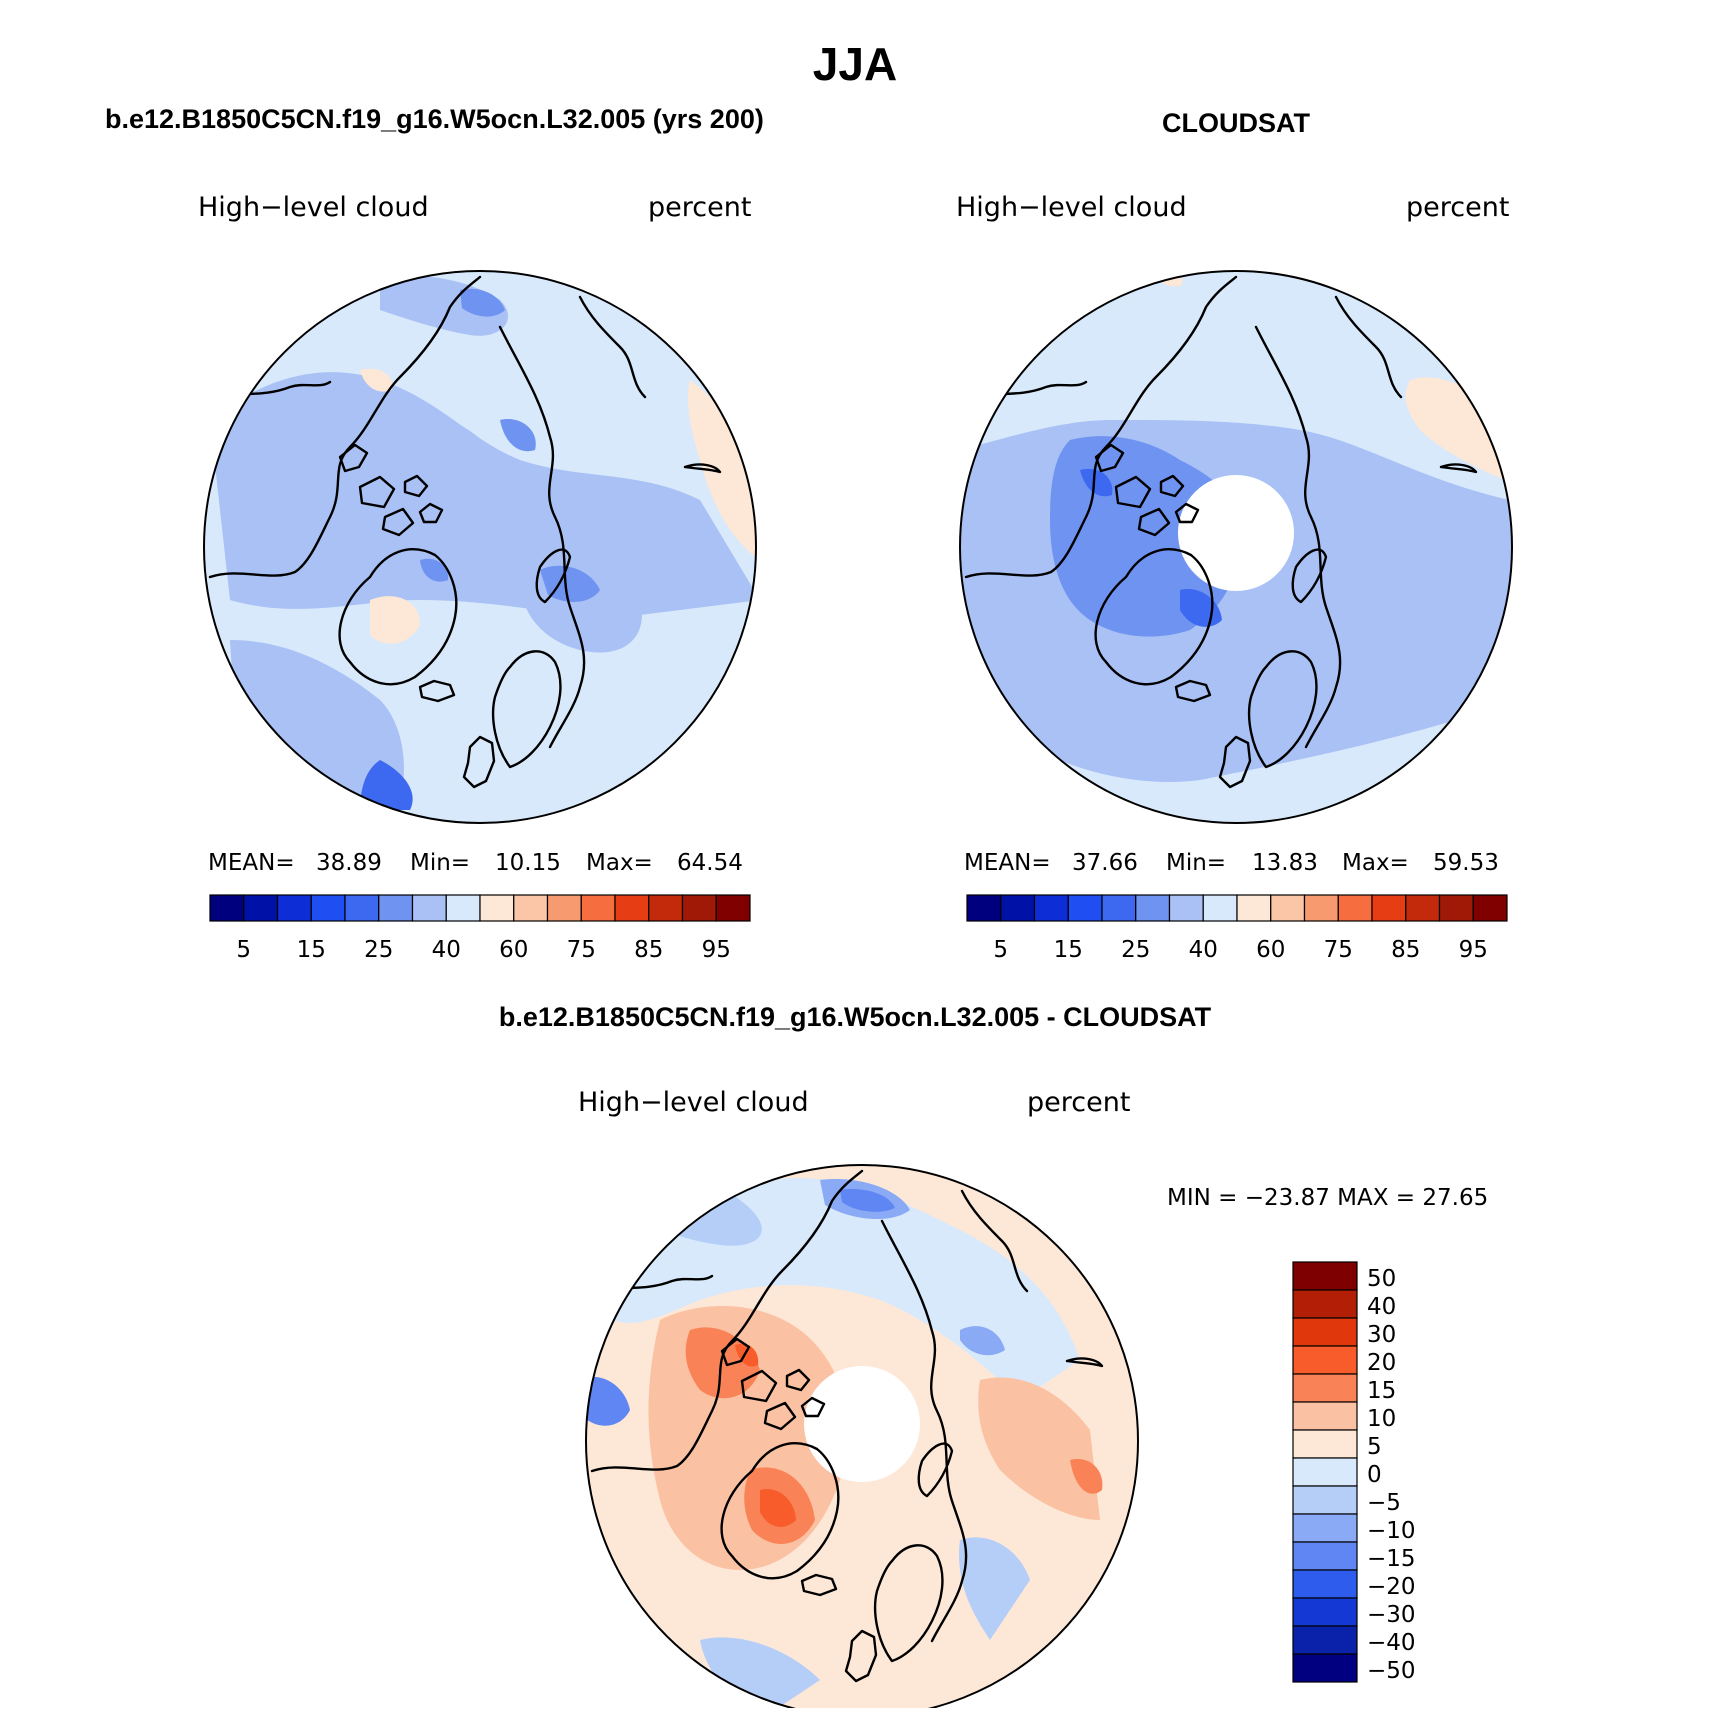 The width and height of the screenshot is (1710, 1713). I want to click on colorbar-model-tick-label: 15, so click(311, 950).